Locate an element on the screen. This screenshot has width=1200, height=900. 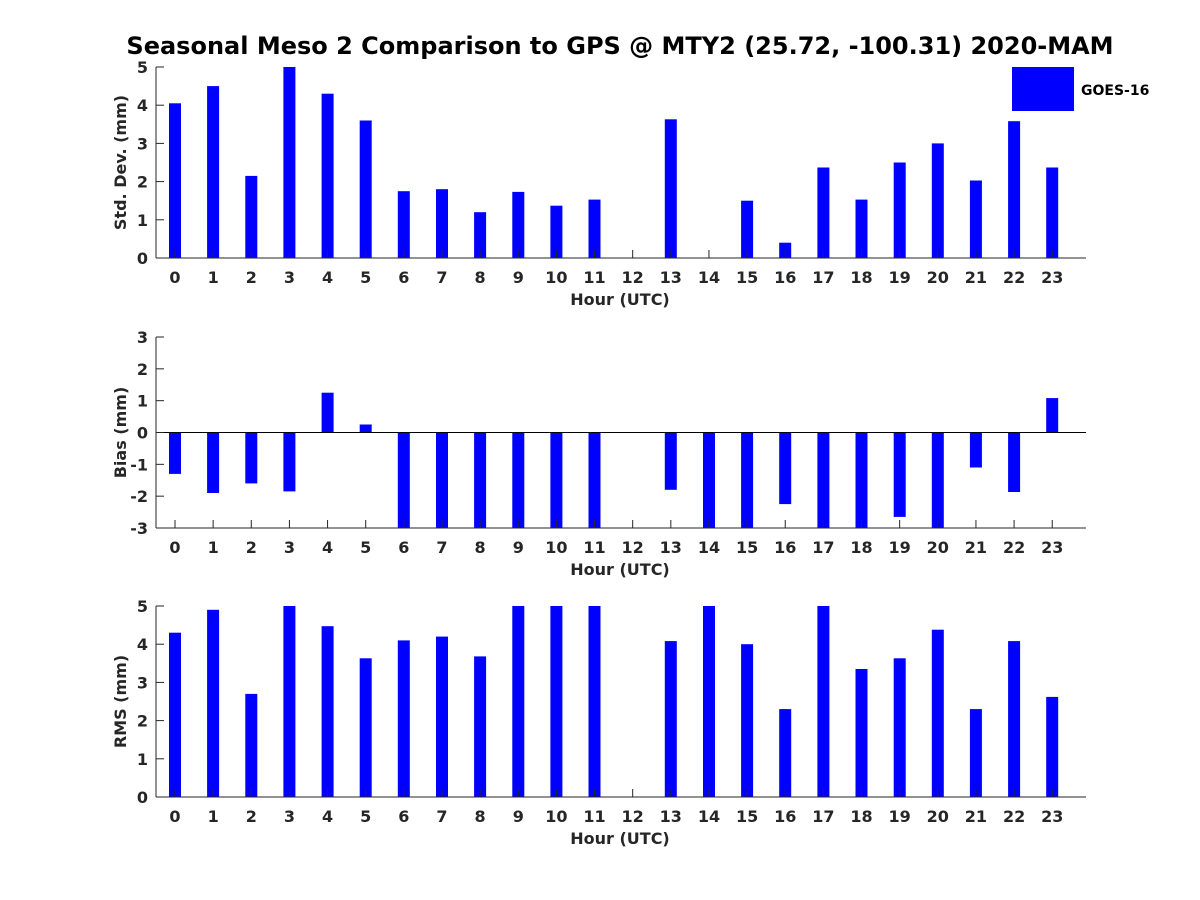
bar-rms-h17 is located at coordinates (823, 701).